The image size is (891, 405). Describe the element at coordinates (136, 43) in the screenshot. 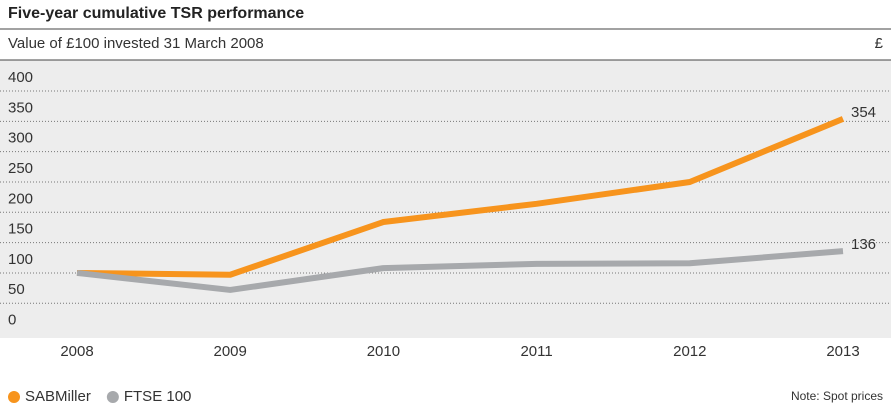

I see `chart-subtitle: Value of £100 invested 31 March 2008` at that location.